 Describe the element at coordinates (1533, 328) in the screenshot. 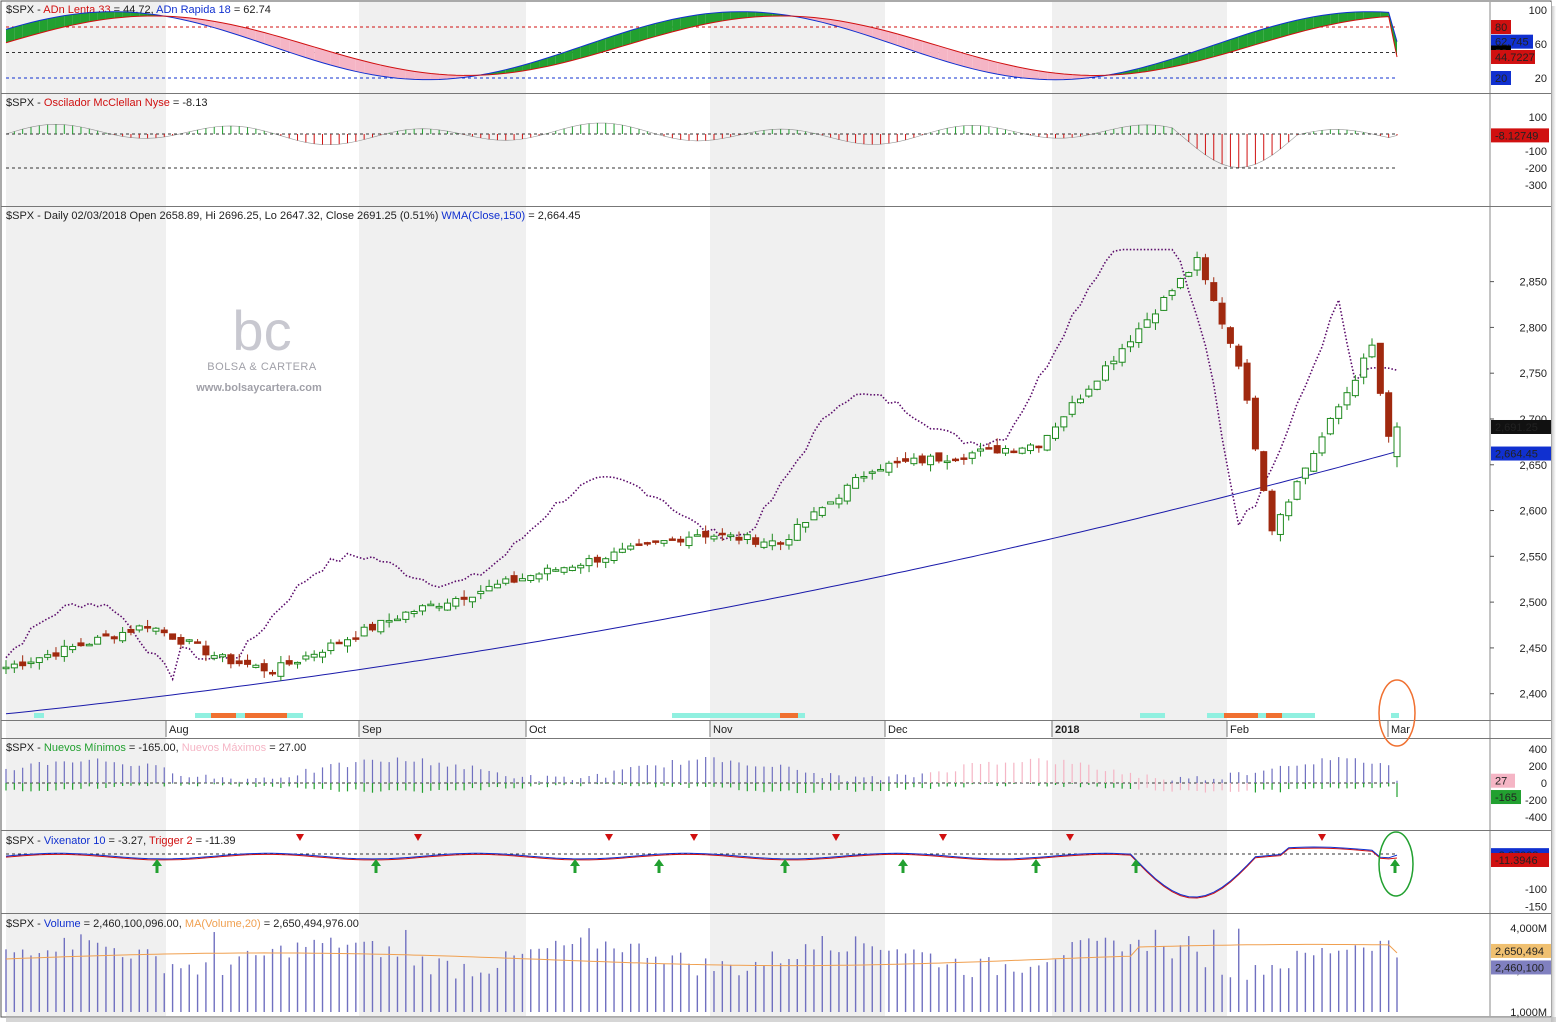

I see `price-tick-label: 2,800` at that location.